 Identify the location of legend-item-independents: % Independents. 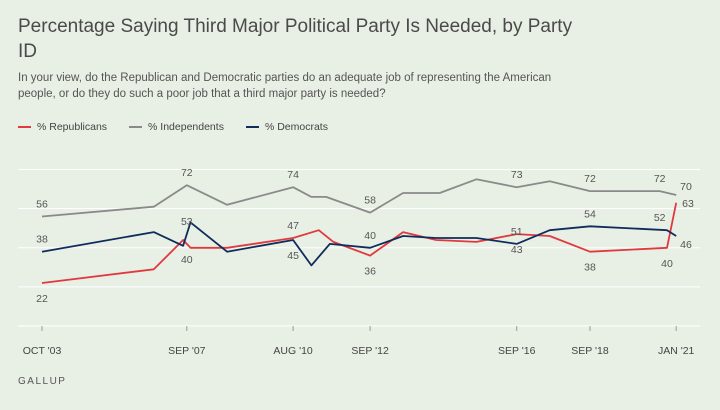
(176, 127).